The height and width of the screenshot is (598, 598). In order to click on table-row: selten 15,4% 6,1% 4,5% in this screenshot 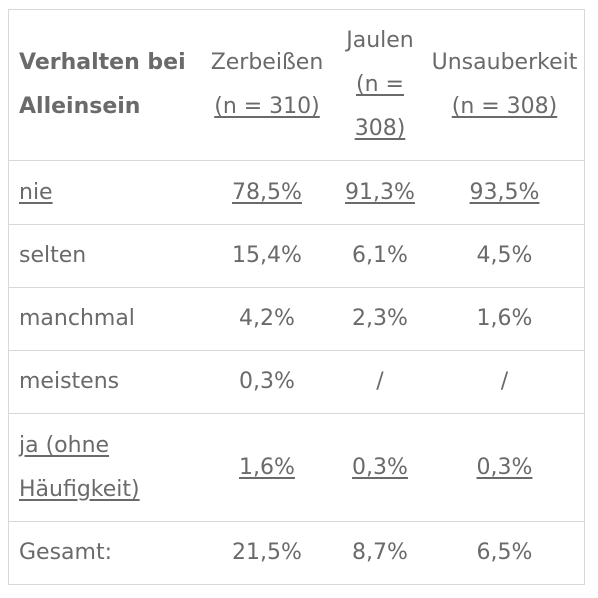, I will do `click(296, 256)`.